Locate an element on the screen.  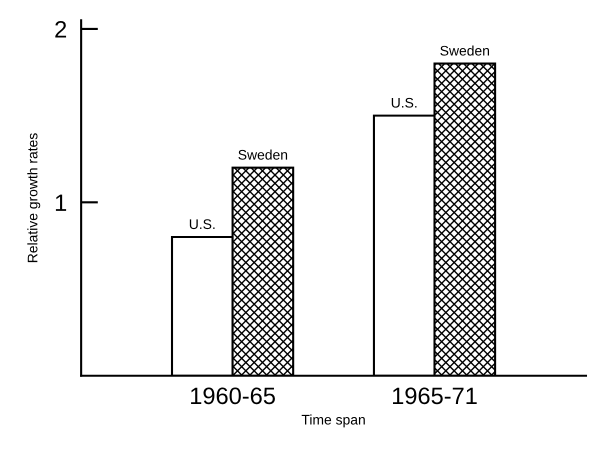
x-tick-label: 1965-71 is located at coordinates (435, 395).